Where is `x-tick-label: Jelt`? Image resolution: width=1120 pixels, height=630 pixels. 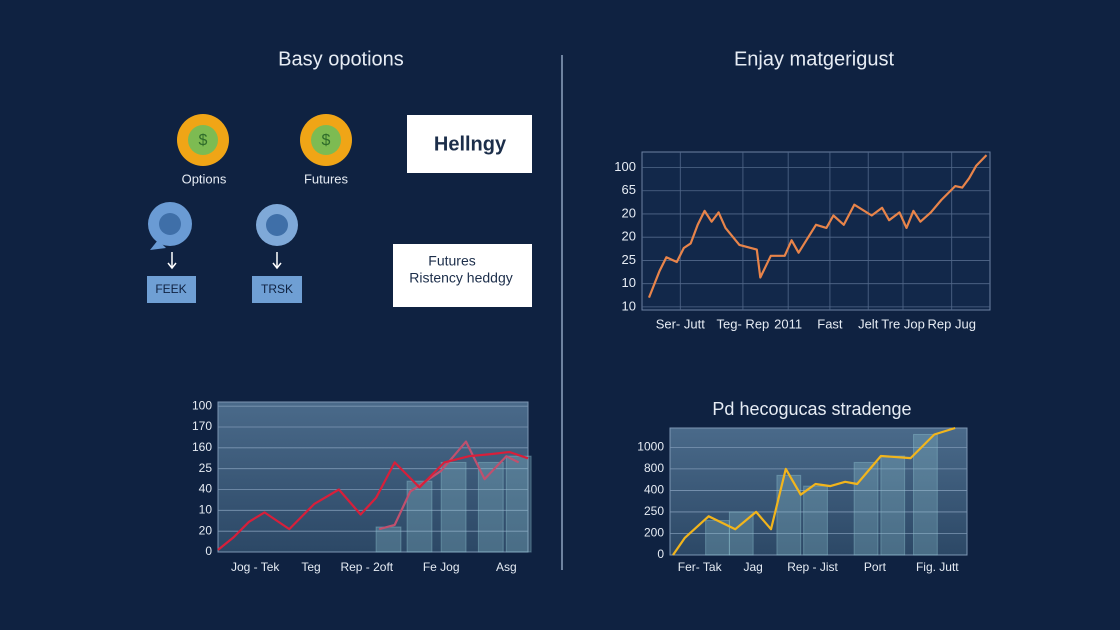
x-tick-label: Jelt is located at coordinates (868, 323).